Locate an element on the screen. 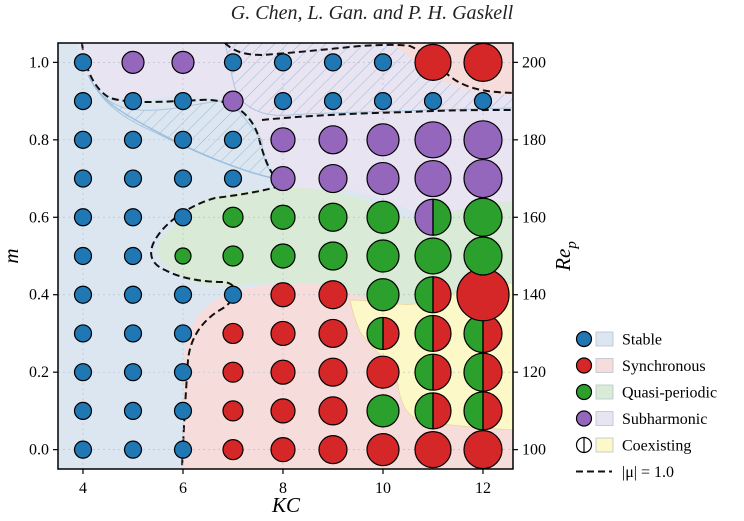 This screenshot has height=521, width=744. y2-axis-ticks: 100 120 140 160 180 200 is located at coordinates (529, 256).